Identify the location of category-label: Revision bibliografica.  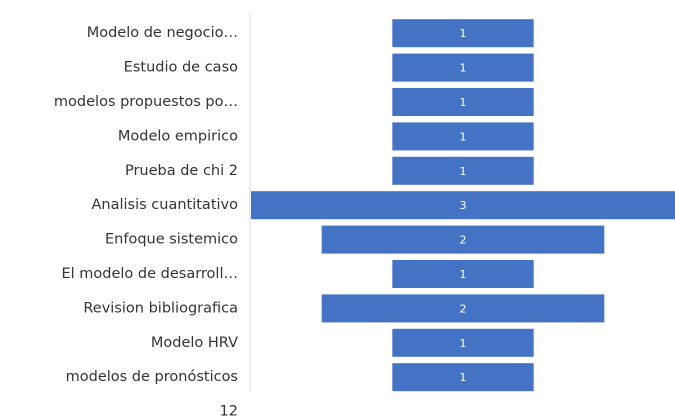
(160, 308).